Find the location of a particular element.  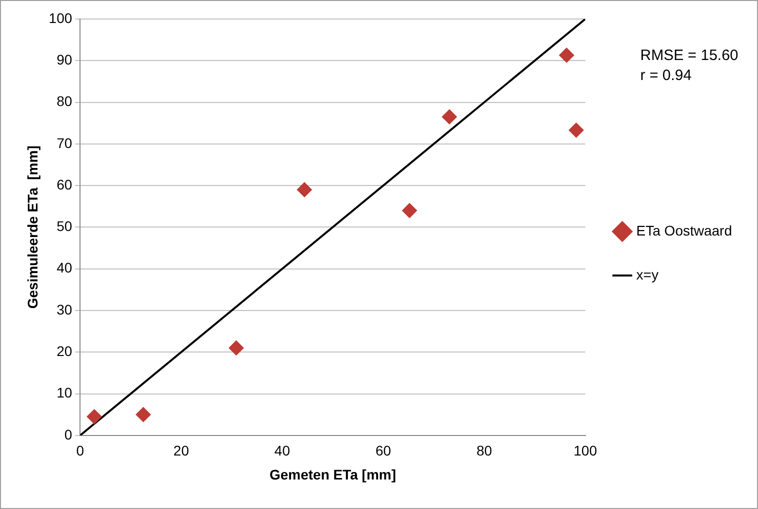

legend-label: ETa Oostwaard is located at coordinates (684, 230).